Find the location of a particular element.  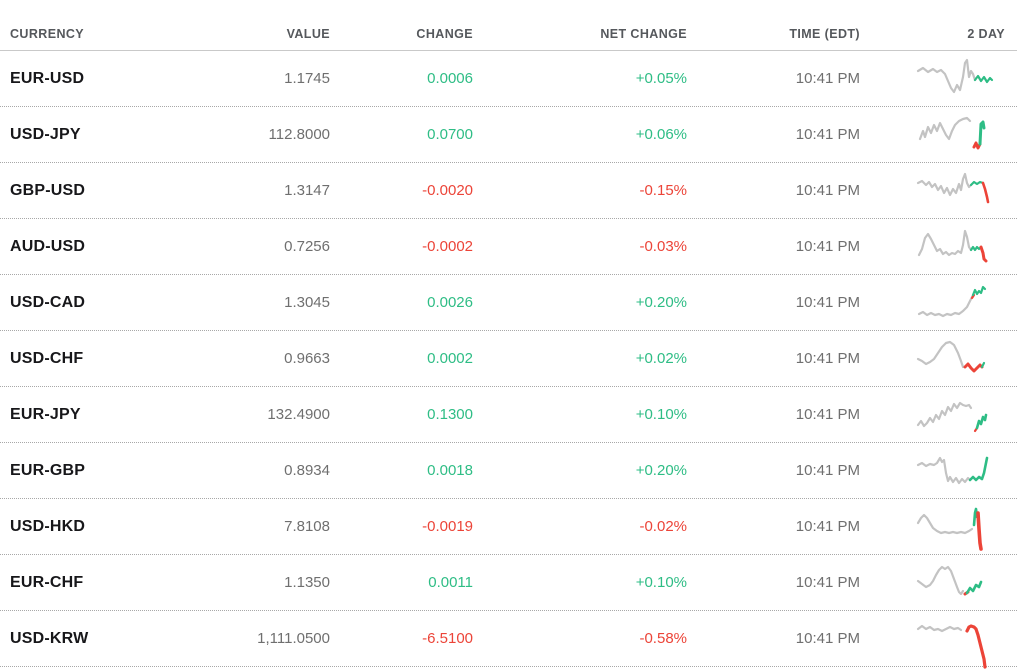

change-cell: 0.0026 is located at coordinates (450, 302).